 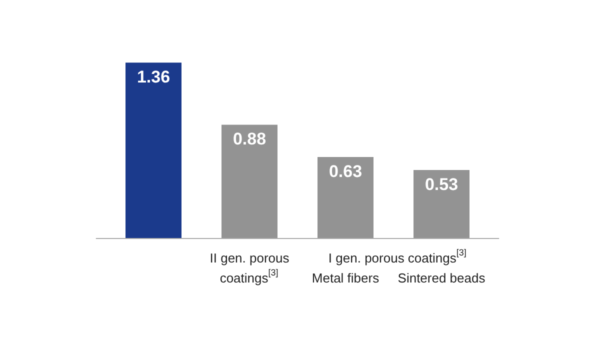 What do you see at coordinates (249, 139) in the screenshot?
I see `data-label: 0.88` at bounding box center [249, 139].